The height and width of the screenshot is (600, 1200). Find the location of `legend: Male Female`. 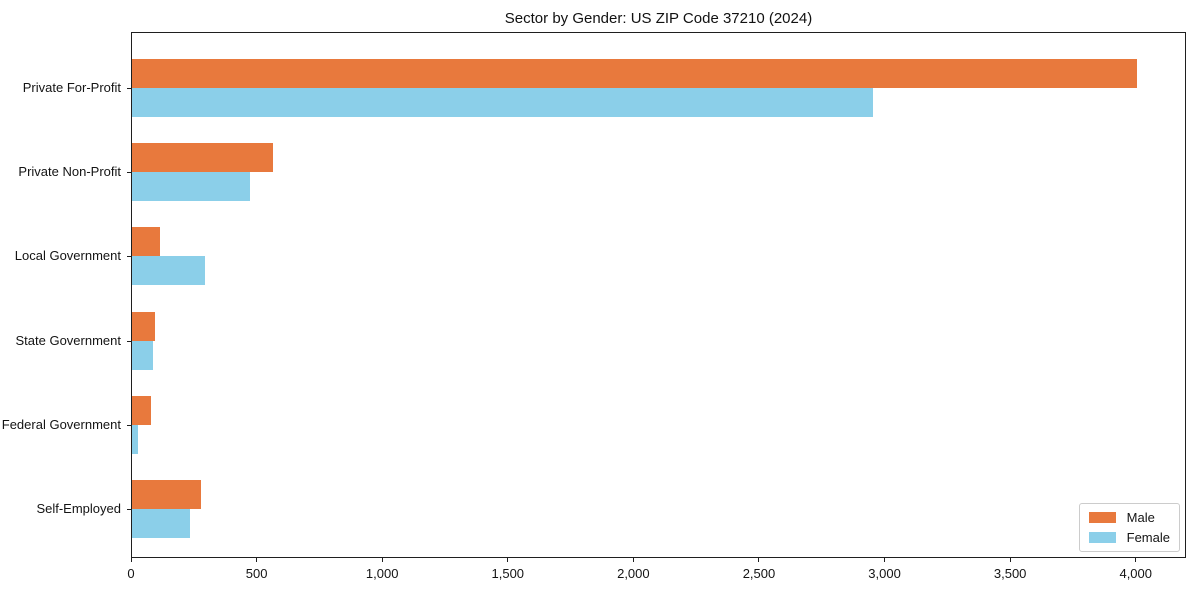

legend: Male Female is located at coordinates (1129, 527).